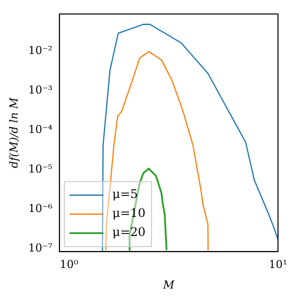 This screenshot has height=300, width=300. Describe the element at coordinates (40, 208) in the screenshot. I see `y-tick-label: 10⁻⁶` at that location.